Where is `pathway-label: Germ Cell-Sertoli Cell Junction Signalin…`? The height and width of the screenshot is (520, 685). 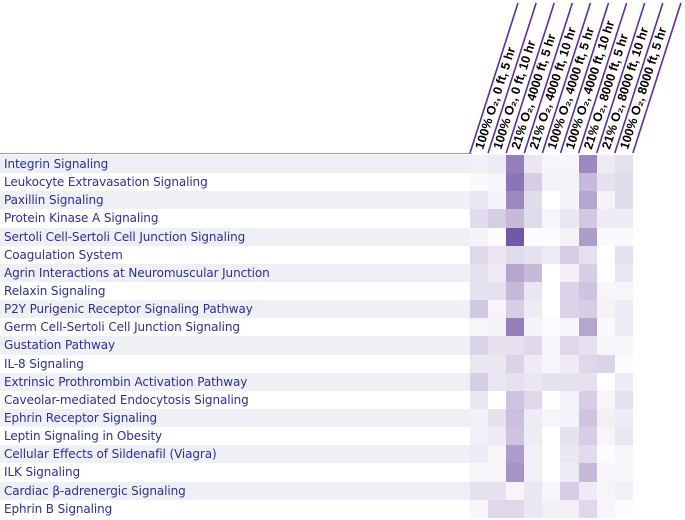 pathway-label: Germ Cell-Sertoli Cell Junction Signalin… is located at coordinates (122, 327).